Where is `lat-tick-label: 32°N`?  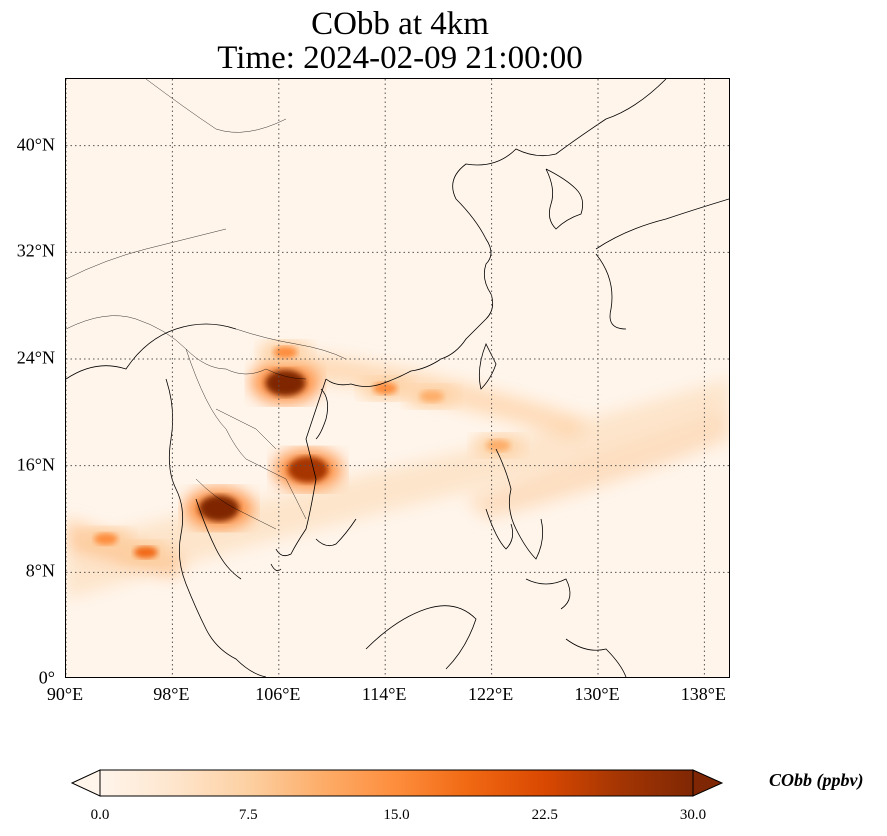 lat-tick-label: 32°N is located at coordinates (35, 250).